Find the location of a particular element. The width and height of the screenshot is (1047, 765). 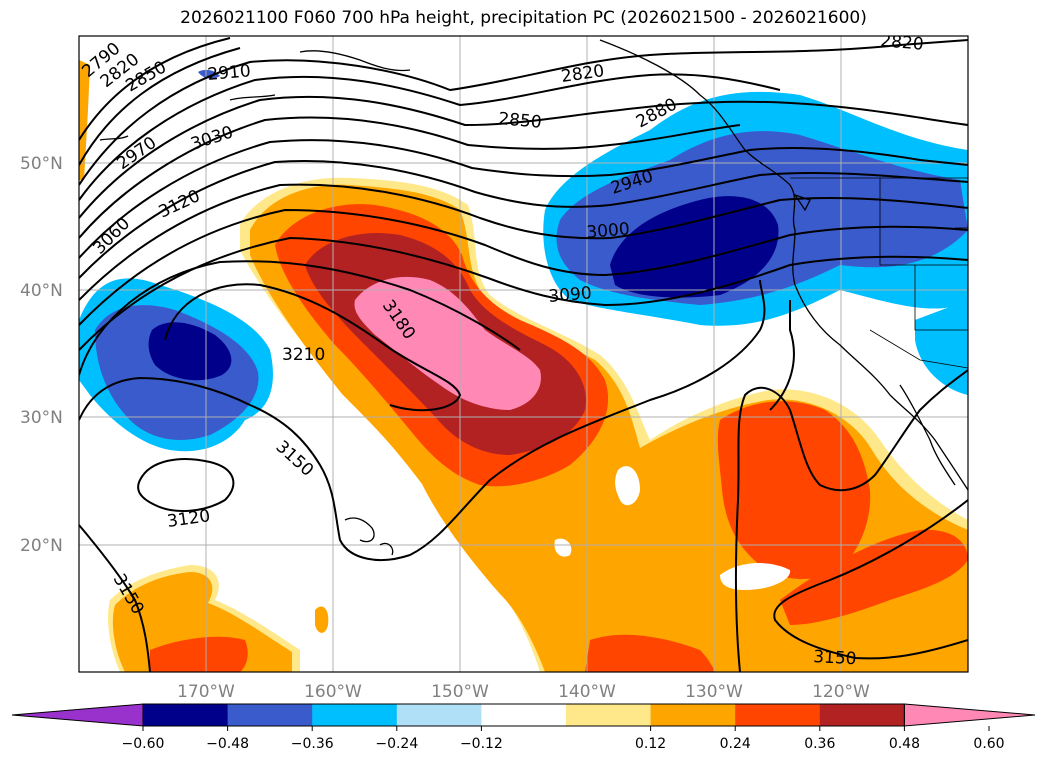

lon-label: 160°W is located at coordinates (333, 692).